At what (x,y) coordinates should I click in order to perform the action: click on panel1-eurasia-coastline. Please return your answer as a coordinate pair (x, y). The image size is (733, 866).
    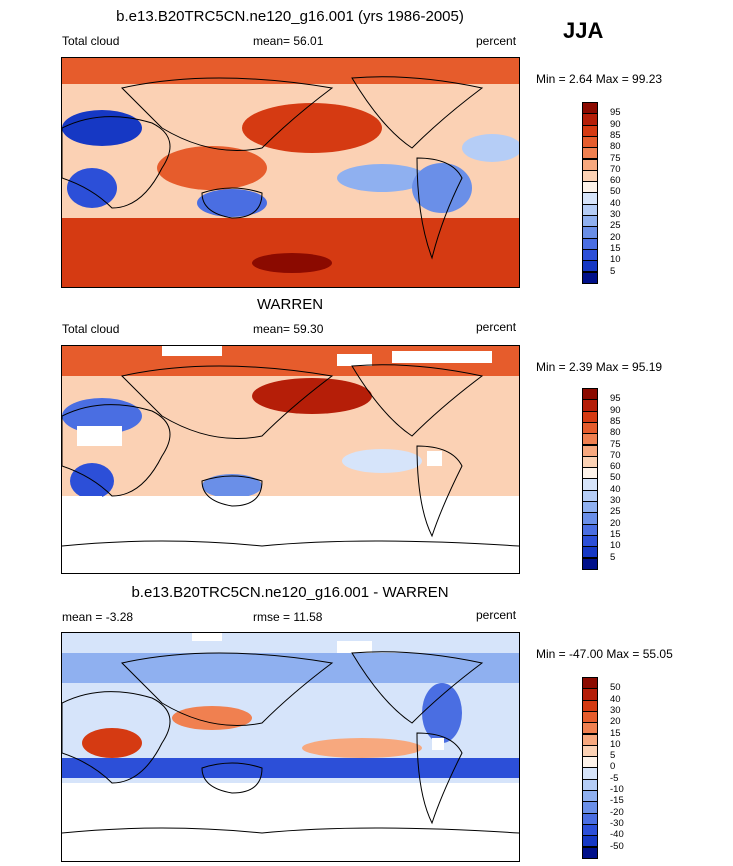
    Looking at the image, I should click on (227, 114).